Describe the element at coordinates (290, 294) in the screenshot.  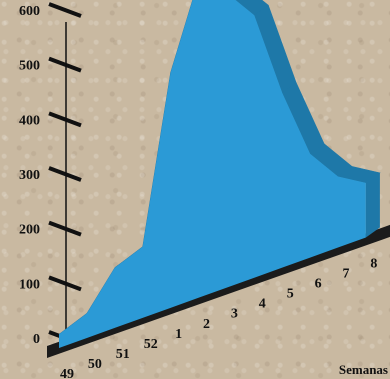
I see `x-tick-label: 5` at that location.